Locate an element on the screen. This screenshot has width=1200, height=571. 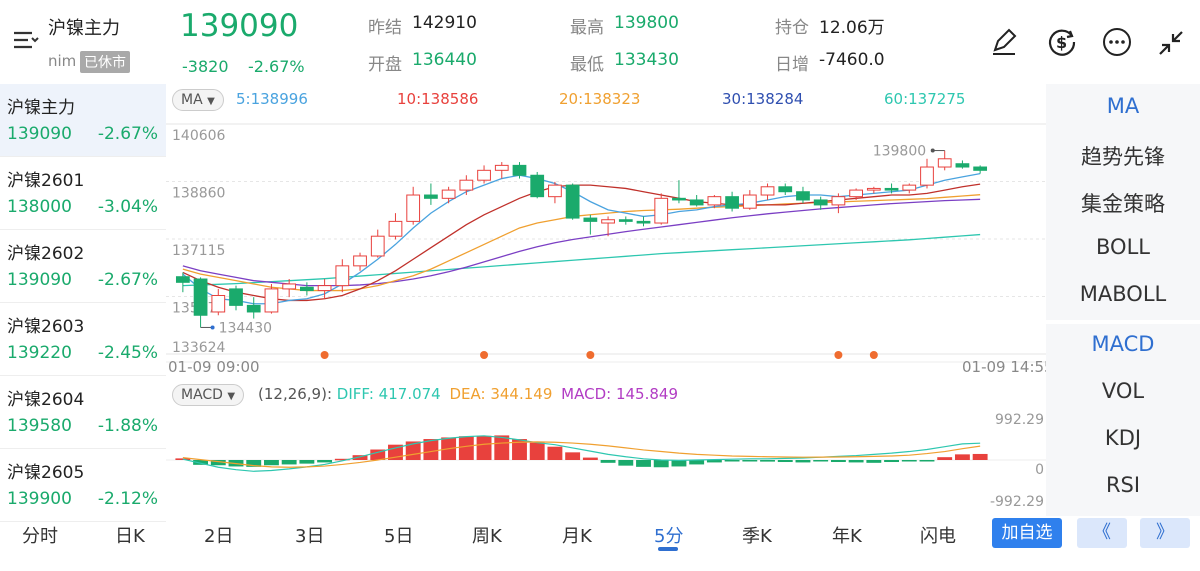
contract-name: 沪镍2602 is located at coordinates (46, 254).